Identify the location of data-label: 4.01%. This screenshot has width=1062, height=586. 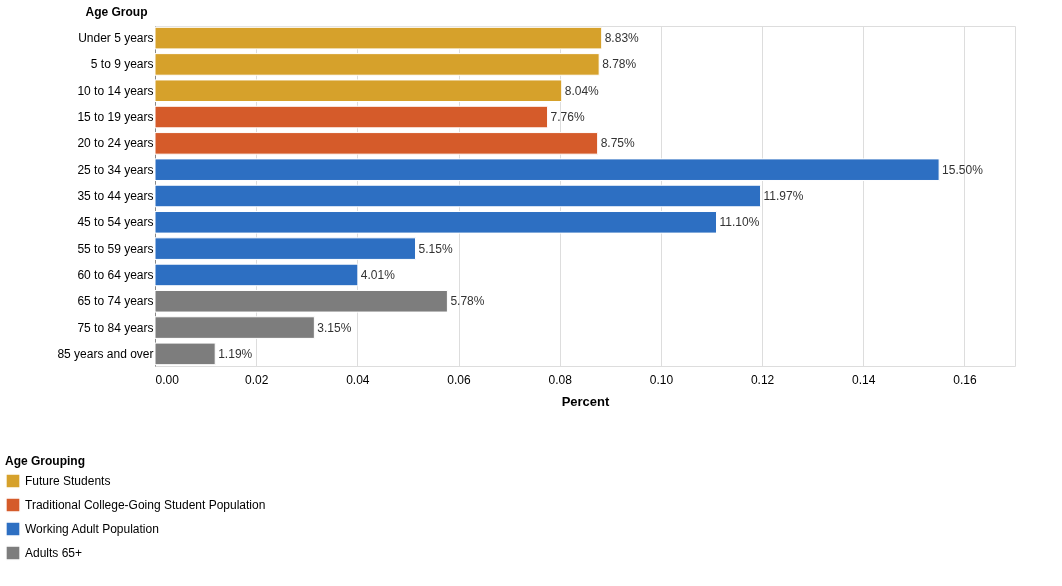
(378, 274).